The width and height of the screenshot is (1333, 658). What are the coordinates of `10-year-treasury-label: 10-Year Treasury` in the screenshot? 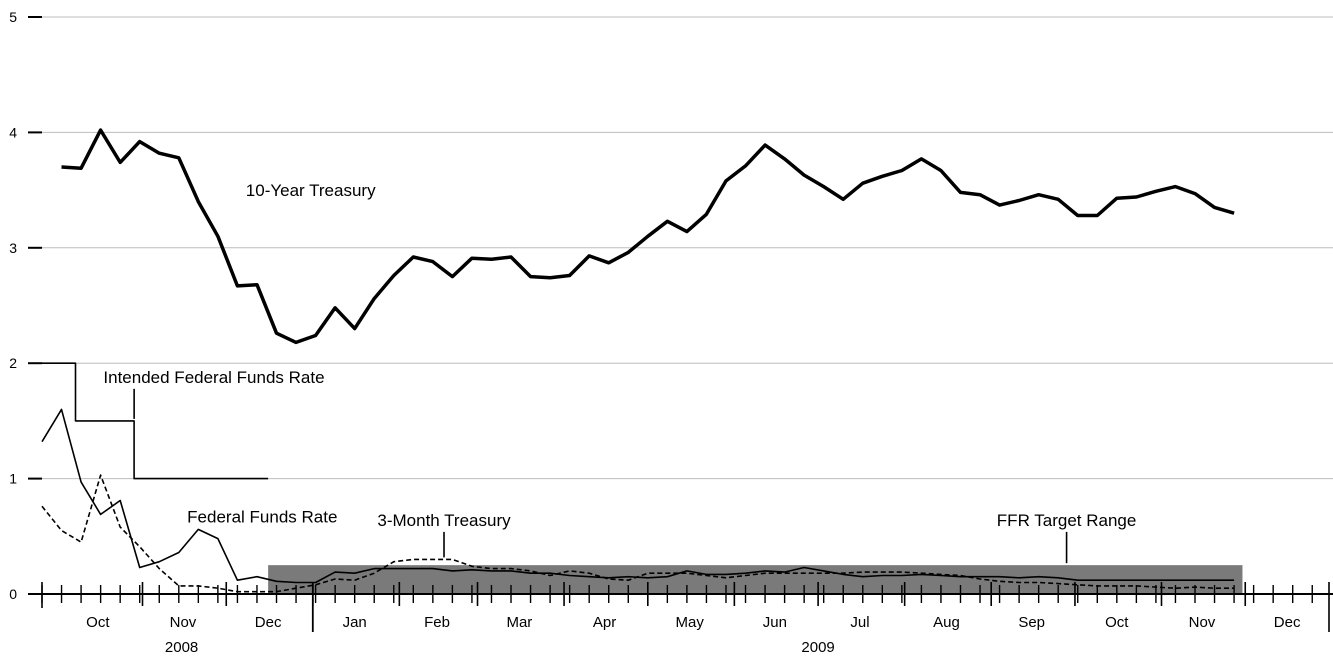 It's located at (311, 190).